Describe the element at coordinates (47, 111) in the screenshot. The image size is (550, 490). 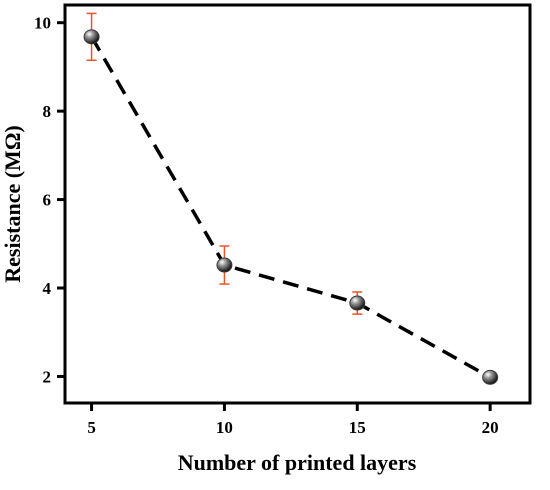
I see `y-tick-label: 8` at that location.